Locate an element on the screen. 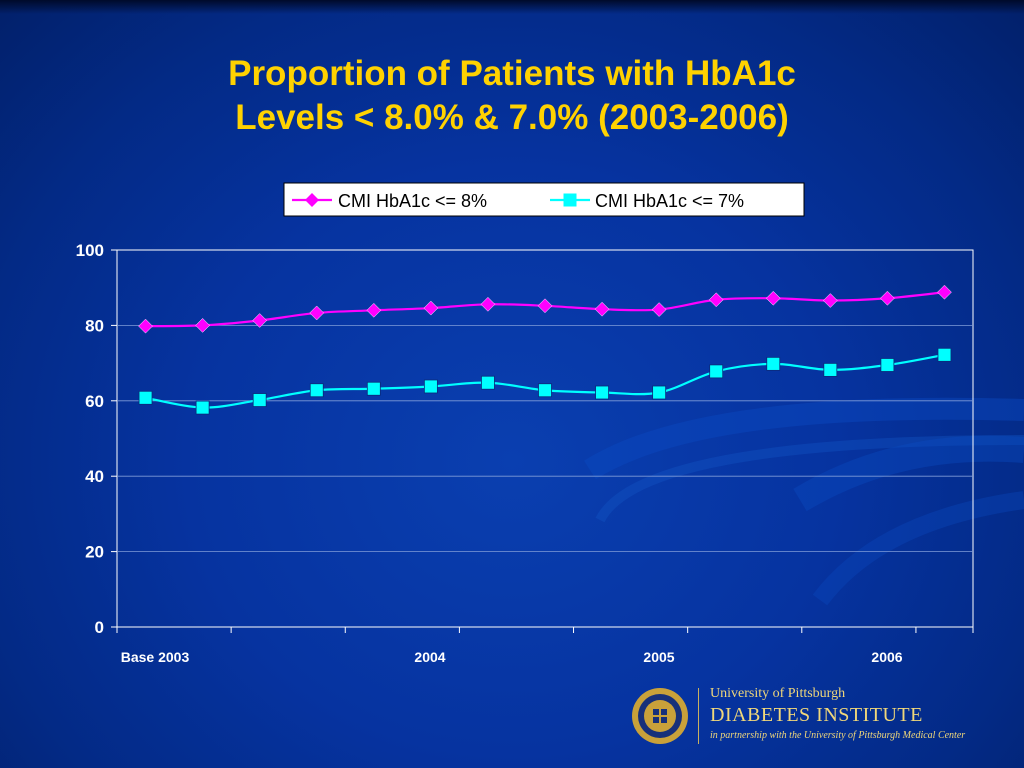 Image resolution: width=1024 pixels, height=768 pixels. title-line-2: Levels < 8.0% & 7.0% (2003-2006) is located at coordinates (512, 117).